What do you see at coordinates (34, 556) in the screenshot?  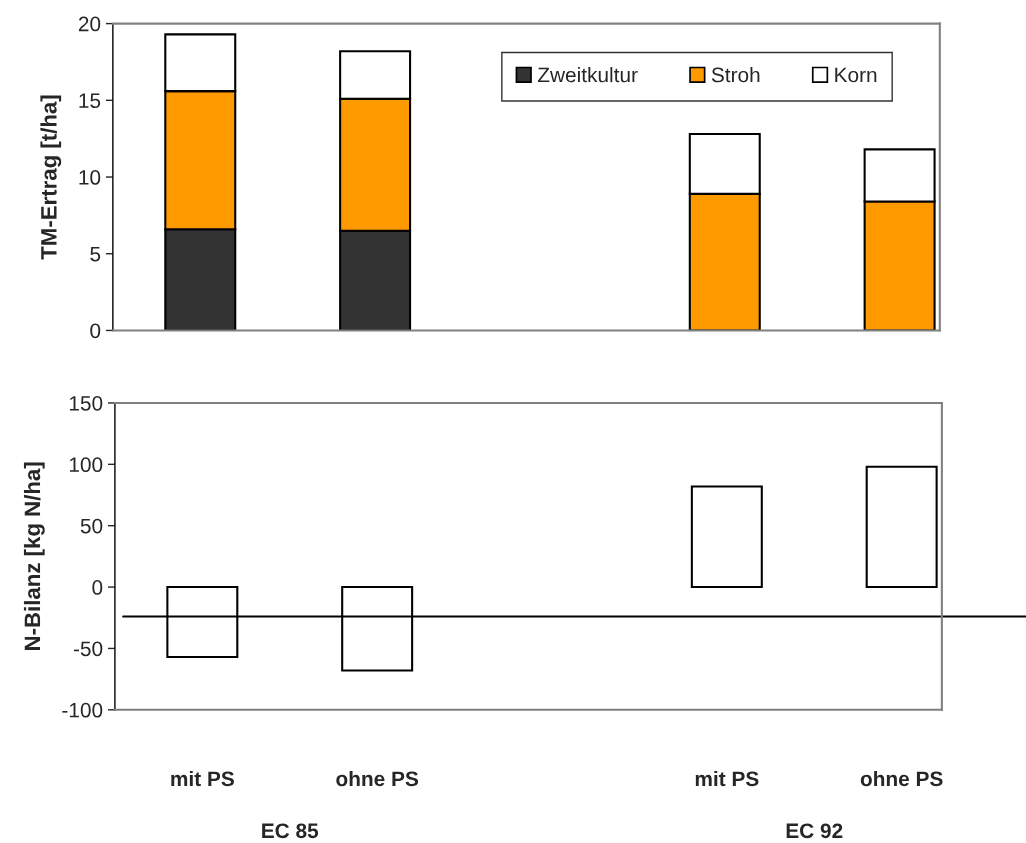 I see `y-axis-title: N-Bilanz [kg N/ha]` at bounding box center [34, 556].